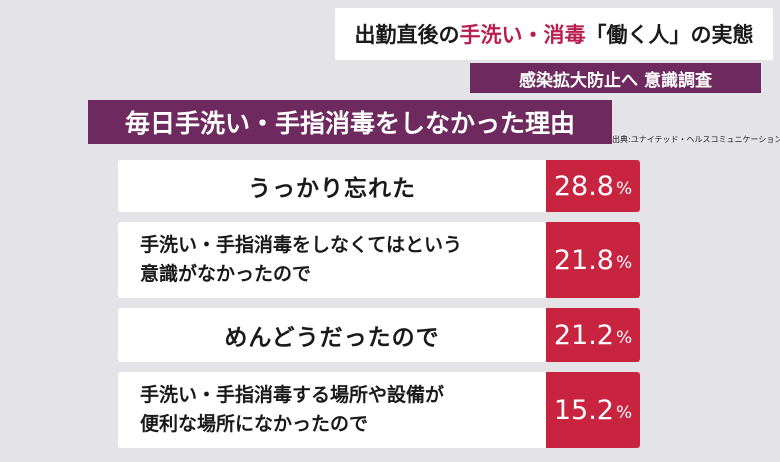 This screenshot has height=462, width=780. I want to click on reason-value: 21.2%, so click(593, 335).